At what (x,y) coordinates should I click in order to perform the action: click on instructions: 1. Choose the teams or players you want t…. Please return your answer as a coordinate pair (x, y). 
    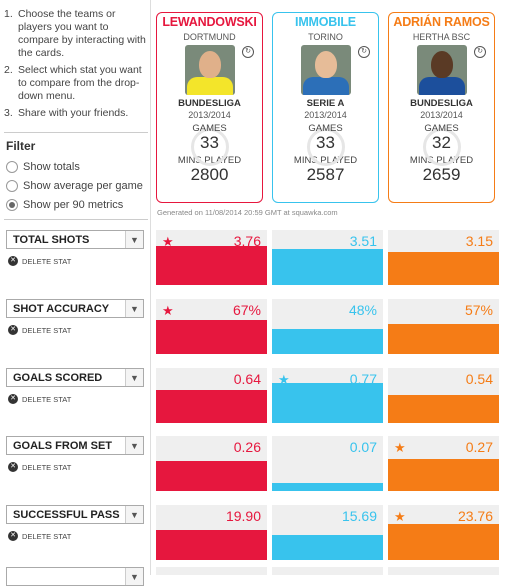
    Looking at the image, I should click on (77, 66).